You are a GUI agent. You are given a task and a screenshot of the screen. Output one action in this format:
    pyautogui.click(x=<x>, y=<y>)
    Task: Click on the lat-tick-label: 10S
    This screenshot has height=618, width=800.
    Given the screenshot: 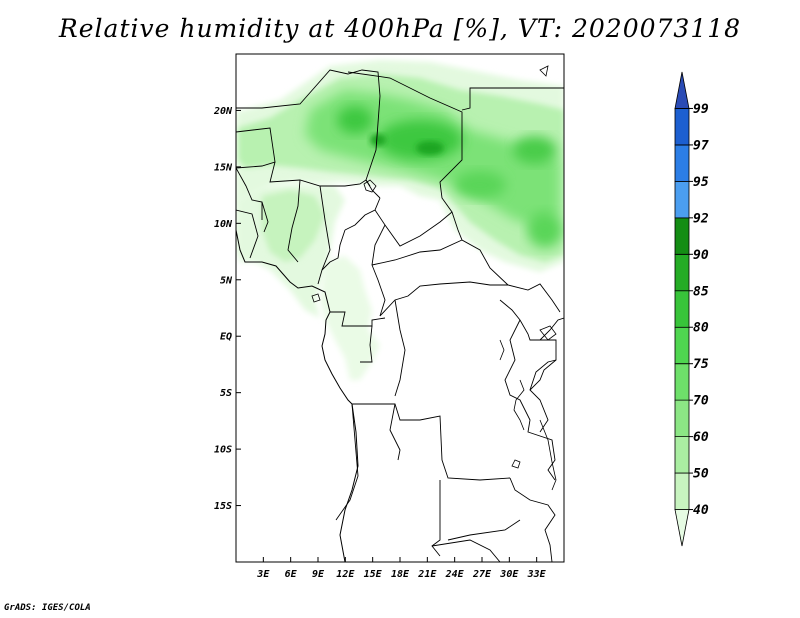 What is the action you would take?
    pyautogui.click(x=223, y=450)
    